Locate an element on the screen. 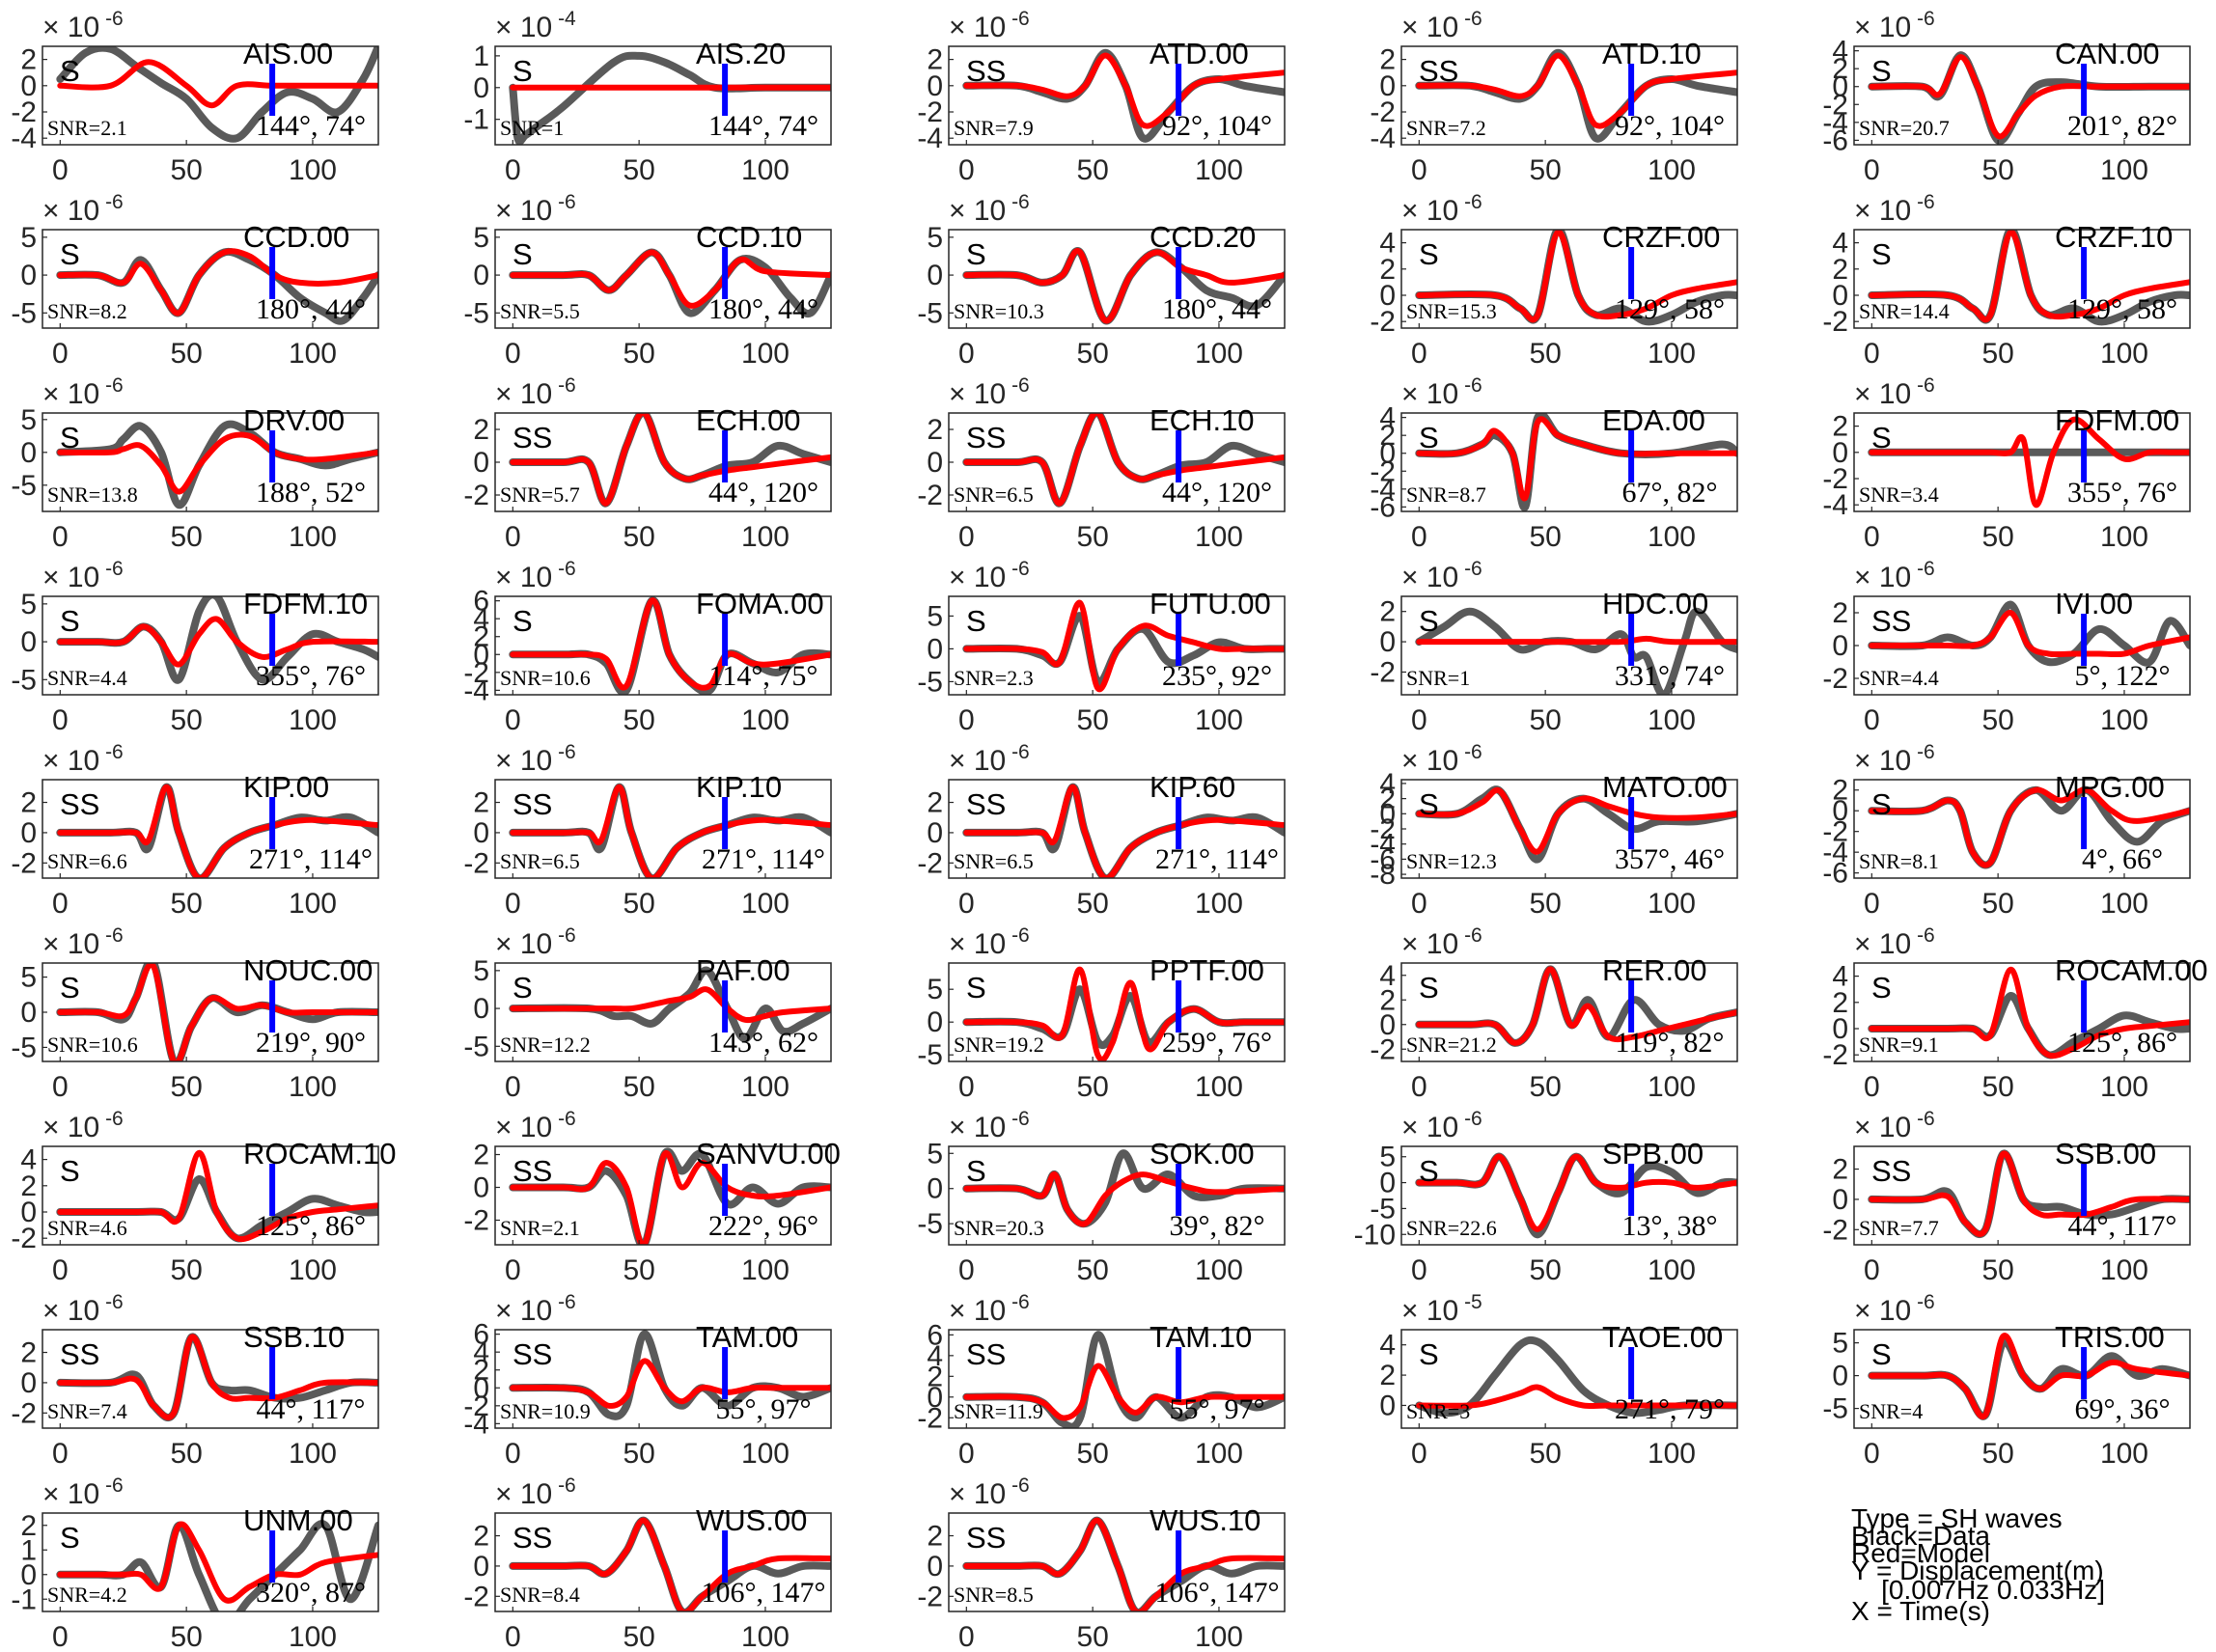 Image resolution: width=2216 pixels, height=1652 pixels. station-label: EDA.00 is located at coordinates (1653, 420).